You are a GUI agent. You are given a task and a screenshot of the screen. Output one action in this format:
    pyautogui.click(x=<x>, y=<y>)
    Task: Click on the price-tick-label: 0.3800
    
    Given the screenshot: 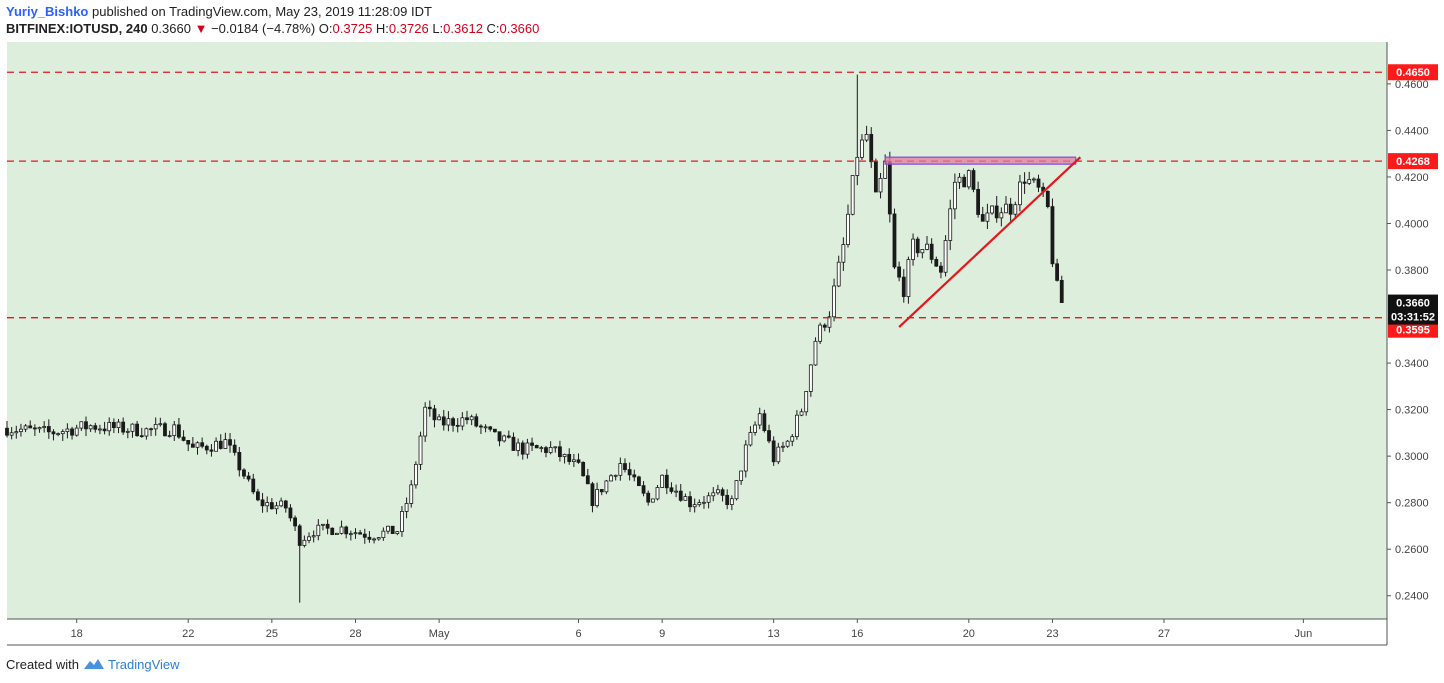 What is the action you would take?
    pyautogui.click(x=1412, y=271)
    